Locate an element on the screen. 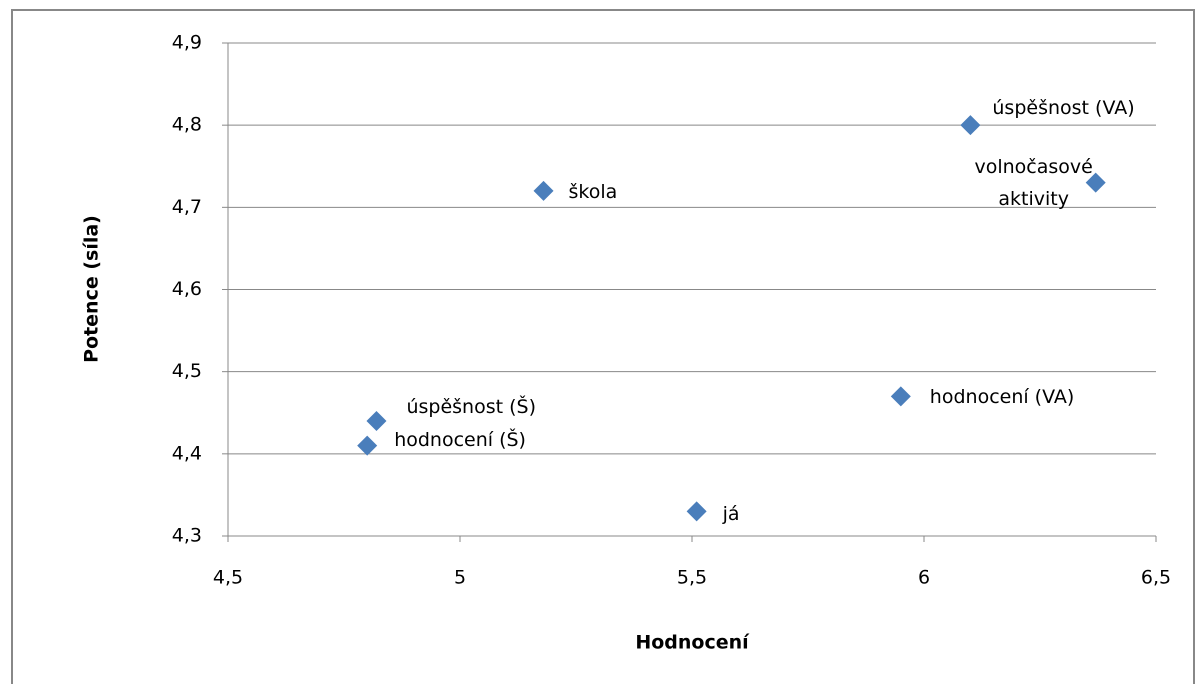  y-tick-label: 4,7 is located at coordinates (187, 207).